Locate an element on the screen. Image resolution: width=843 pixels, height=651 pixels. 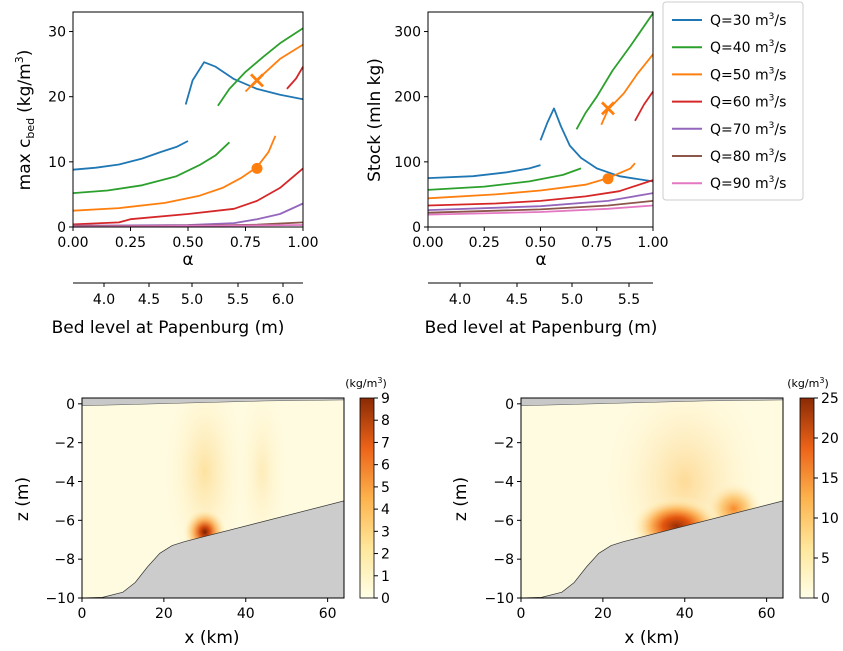
colorbar-ticks: 0 1 2 3 4 5 6 7 8 9 is located at coordinates (382, 499).